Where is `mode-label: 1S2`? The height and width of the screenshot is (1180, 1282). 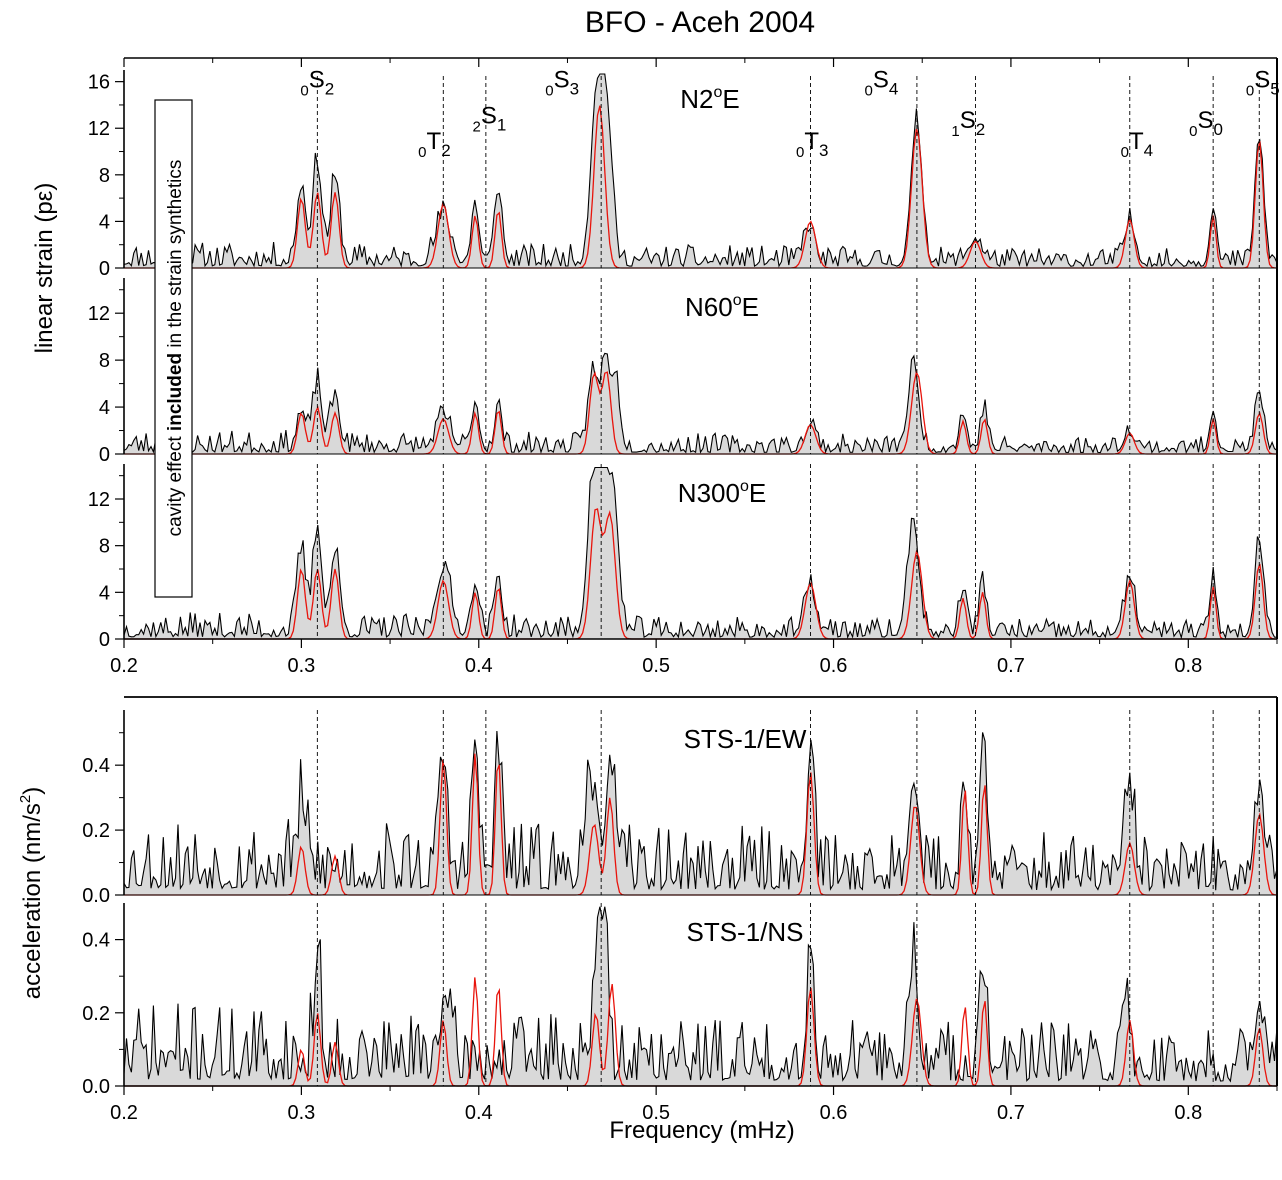 mode-label: 1S2 is located at coordinates (968, 123).